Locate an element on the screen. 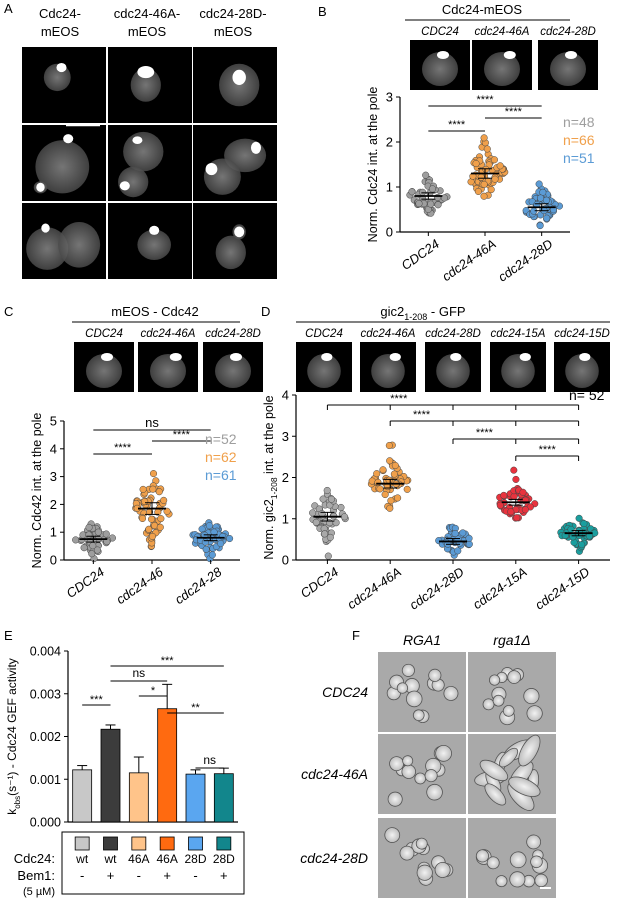 The height and width of the screenshot is (903, 617). panel-d-x-tick-label: cdc24-46A is located at coordinates (374, 588).